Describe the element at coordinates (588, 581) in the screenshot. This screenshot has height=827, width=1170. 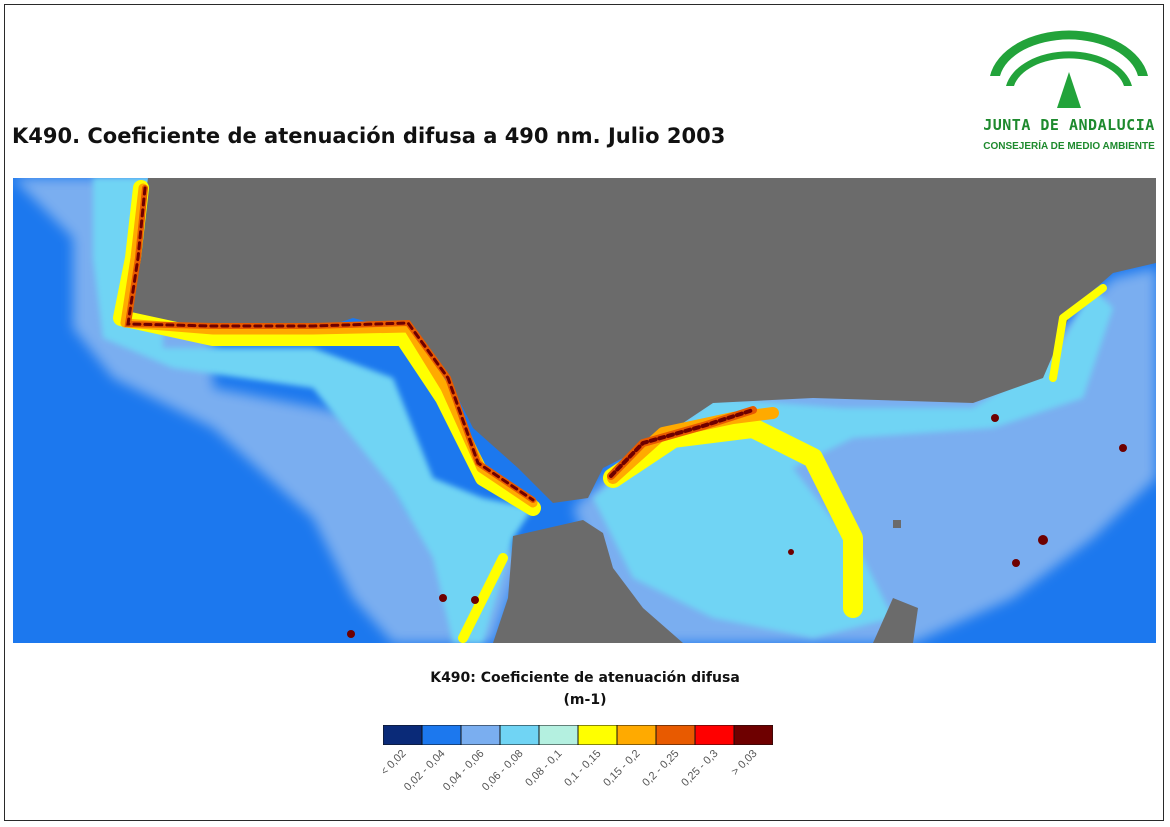
I see `land-africa` at that location.